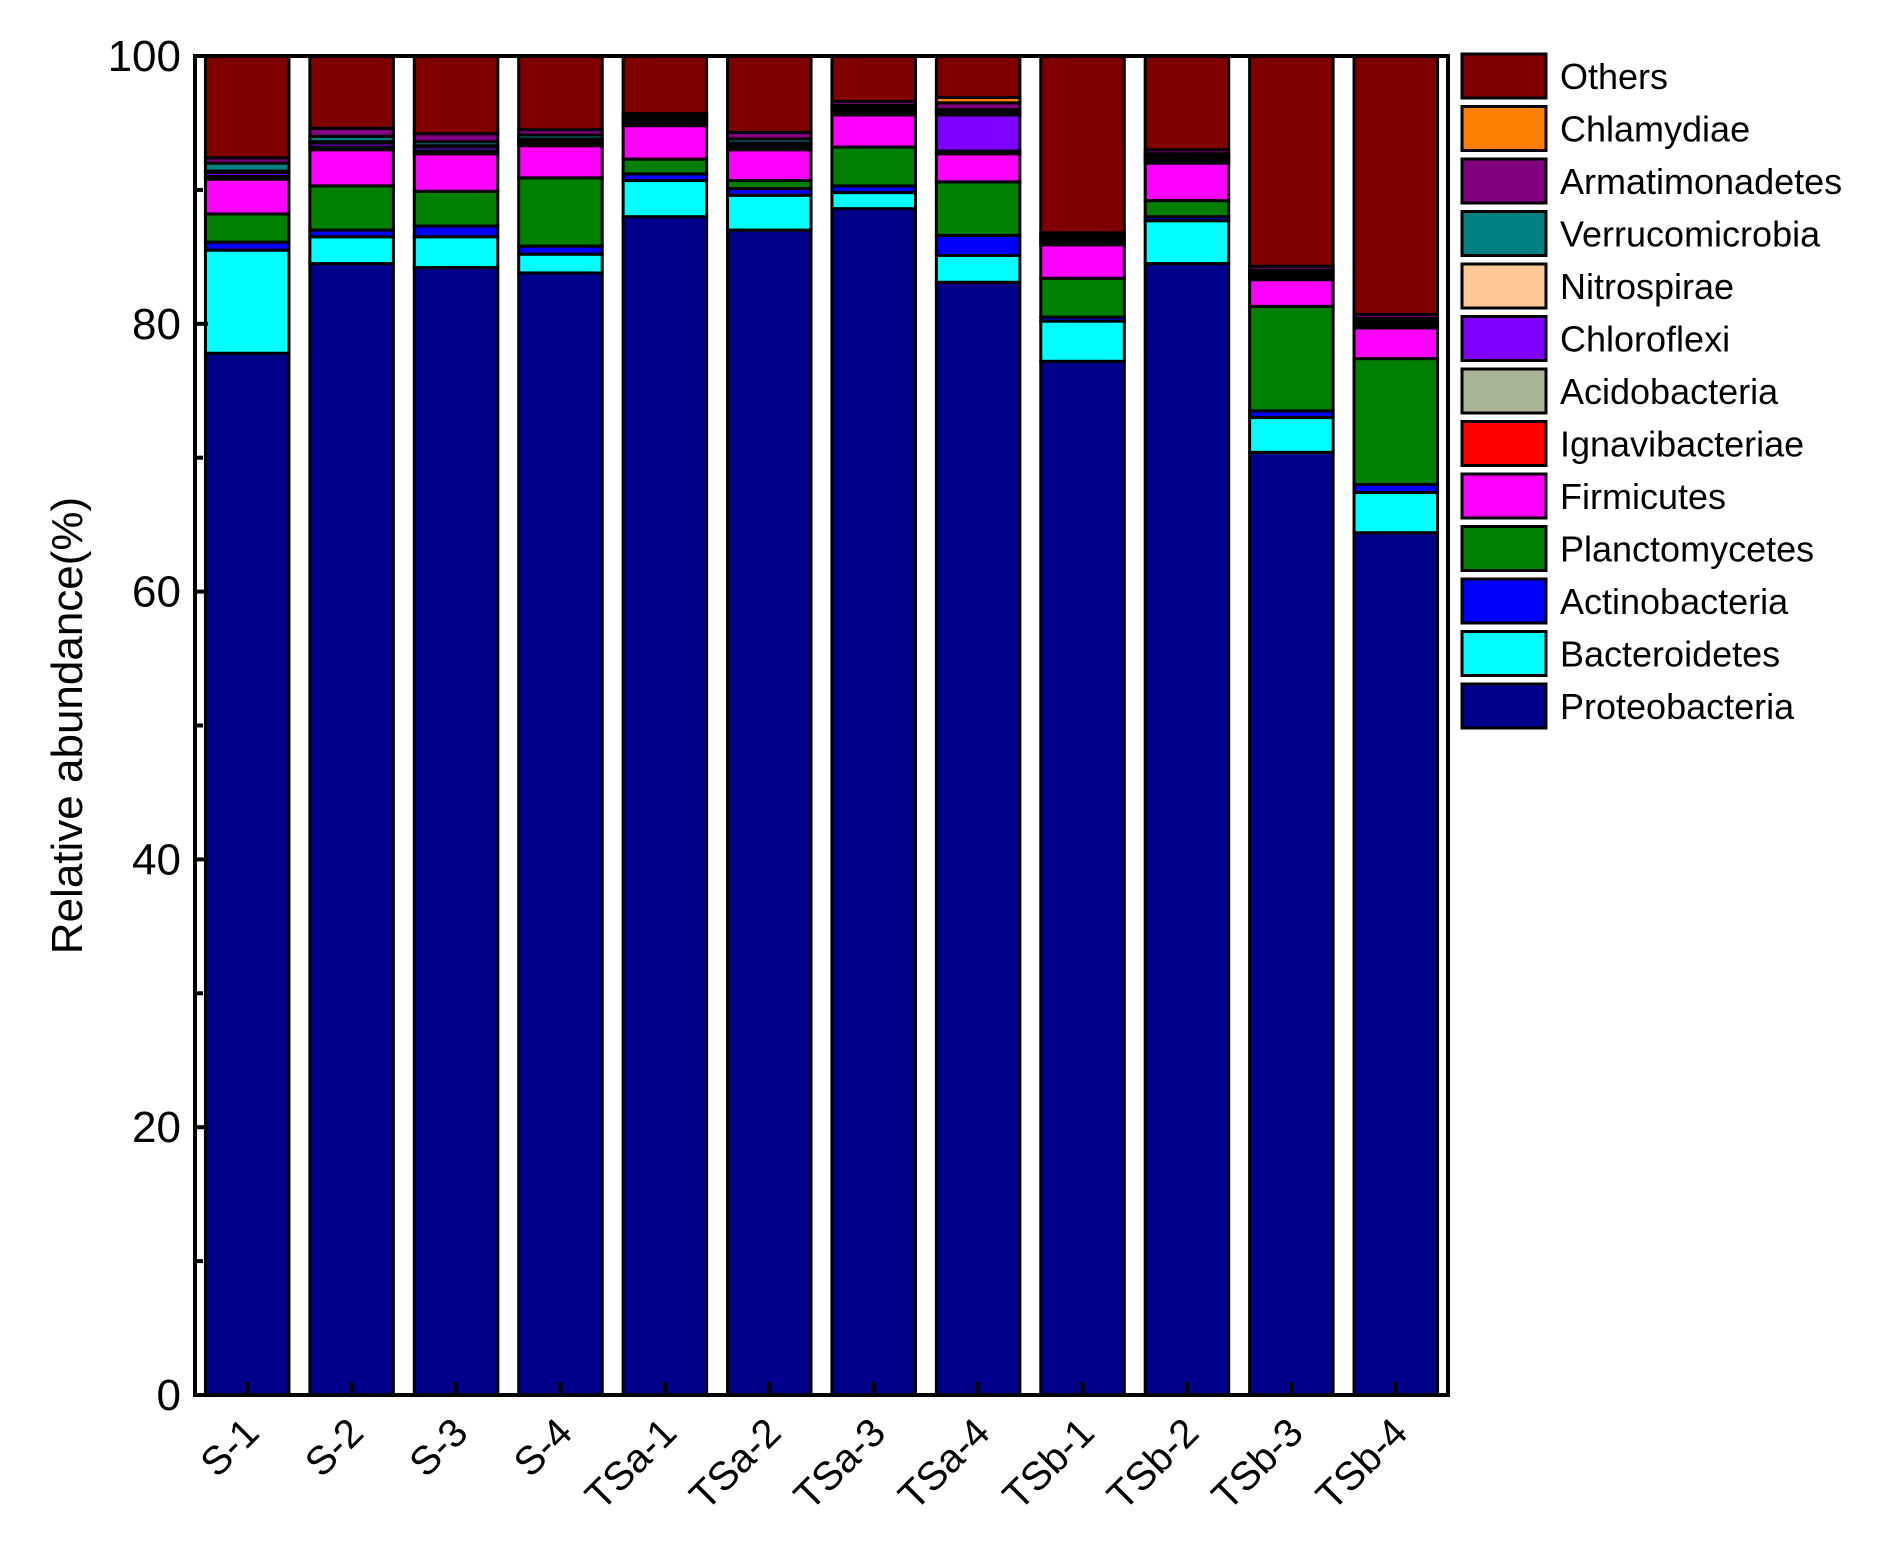  I want to click on legend-label-planctomycetes: Planctomycetes, so click(1687, 549).